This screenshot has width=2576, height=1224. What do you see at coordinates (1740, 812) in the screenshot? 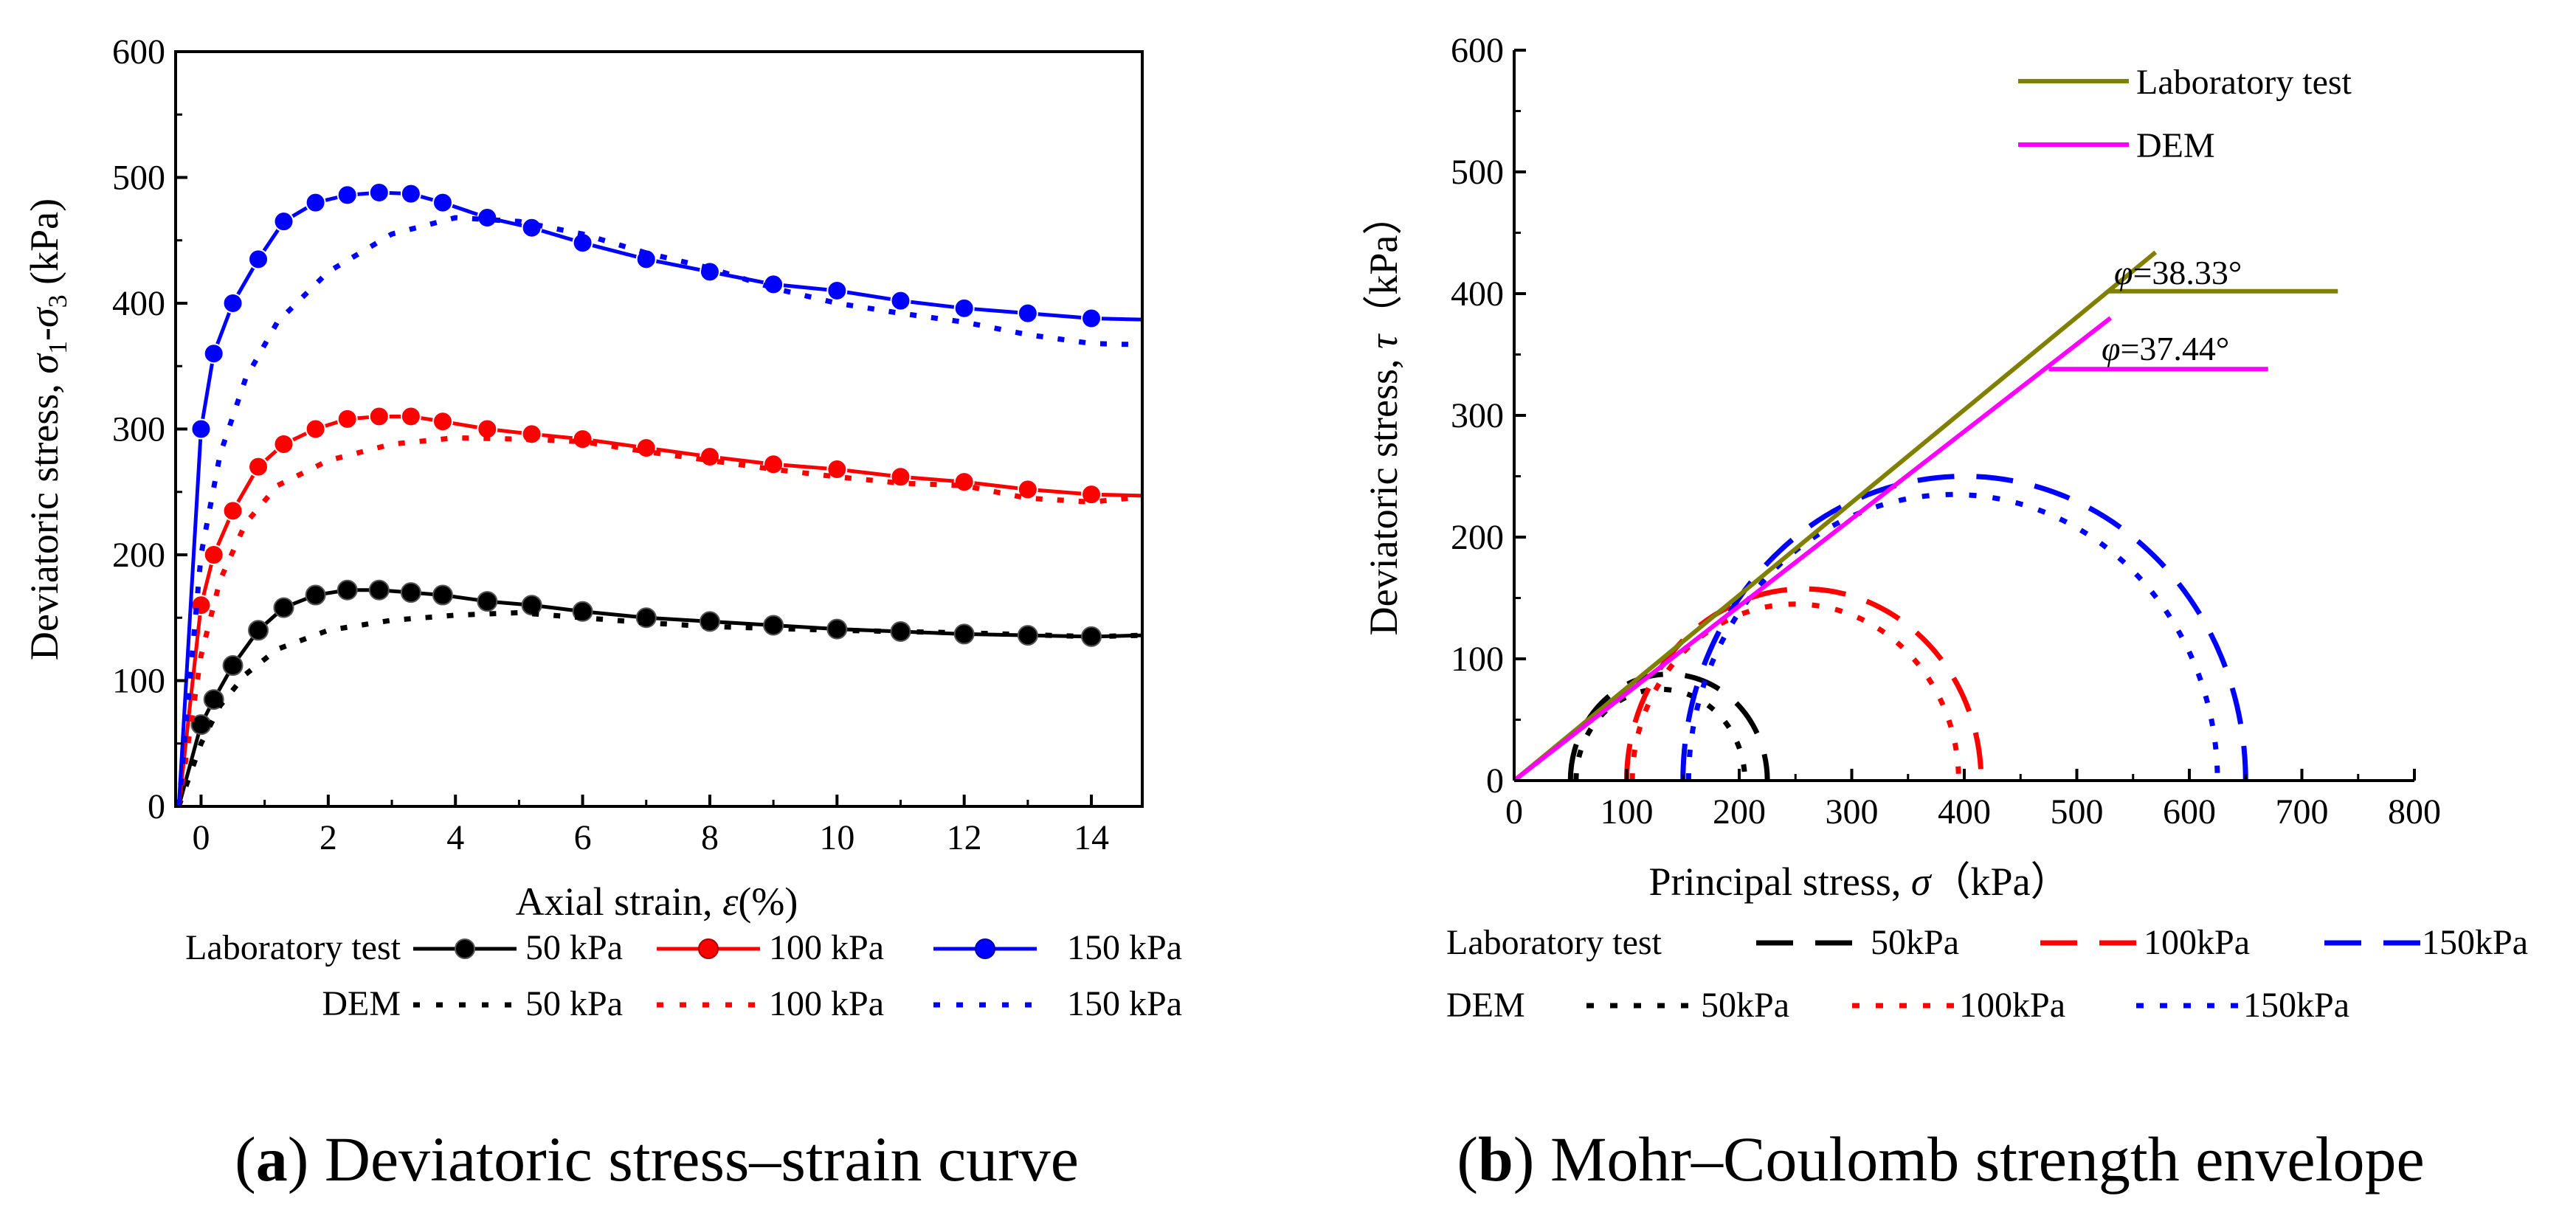
I see `b-x-tick-label: 200` at bounding box center [1740, 812].